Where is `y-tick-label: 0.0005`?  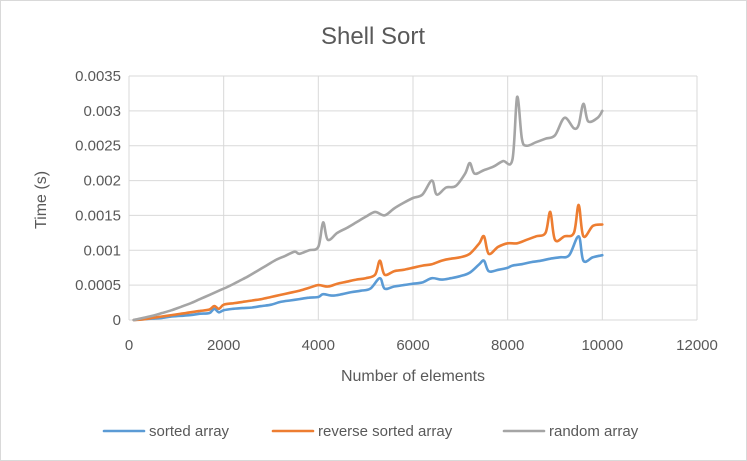
y-tick-label: 0.0005 is located at coordinates (98, 285).